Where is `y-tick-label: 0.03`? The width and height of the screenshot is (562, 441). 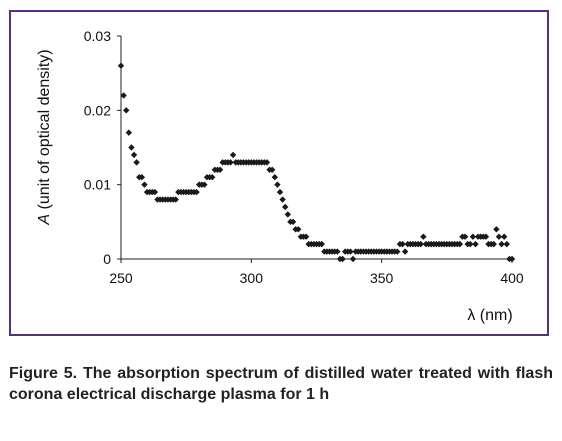
y-tick-label: 0.03 is located at coordinates (97, 36).